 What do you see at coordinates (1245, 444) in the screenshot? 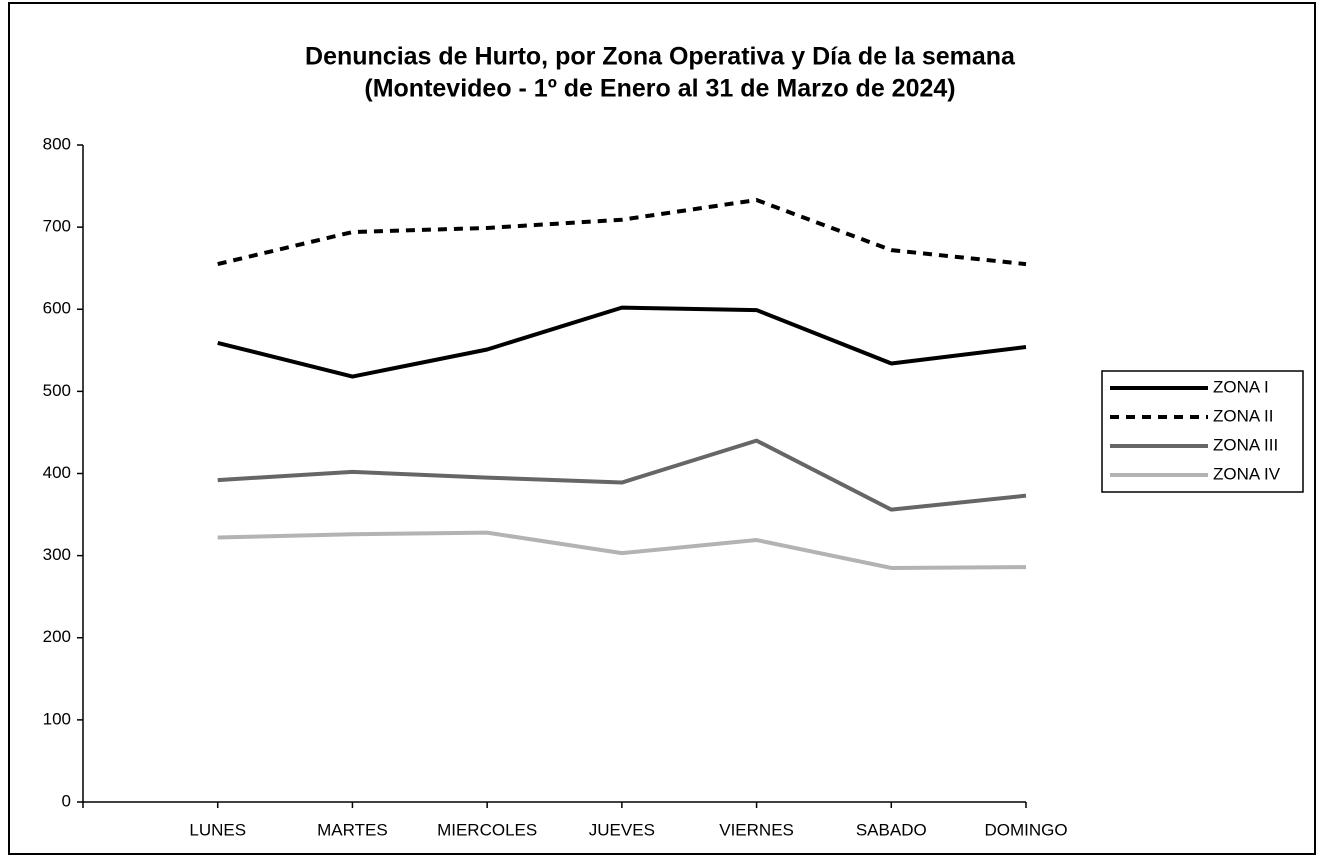
I see `legend-label: ZONA III` at bounding box center [1245, 444].